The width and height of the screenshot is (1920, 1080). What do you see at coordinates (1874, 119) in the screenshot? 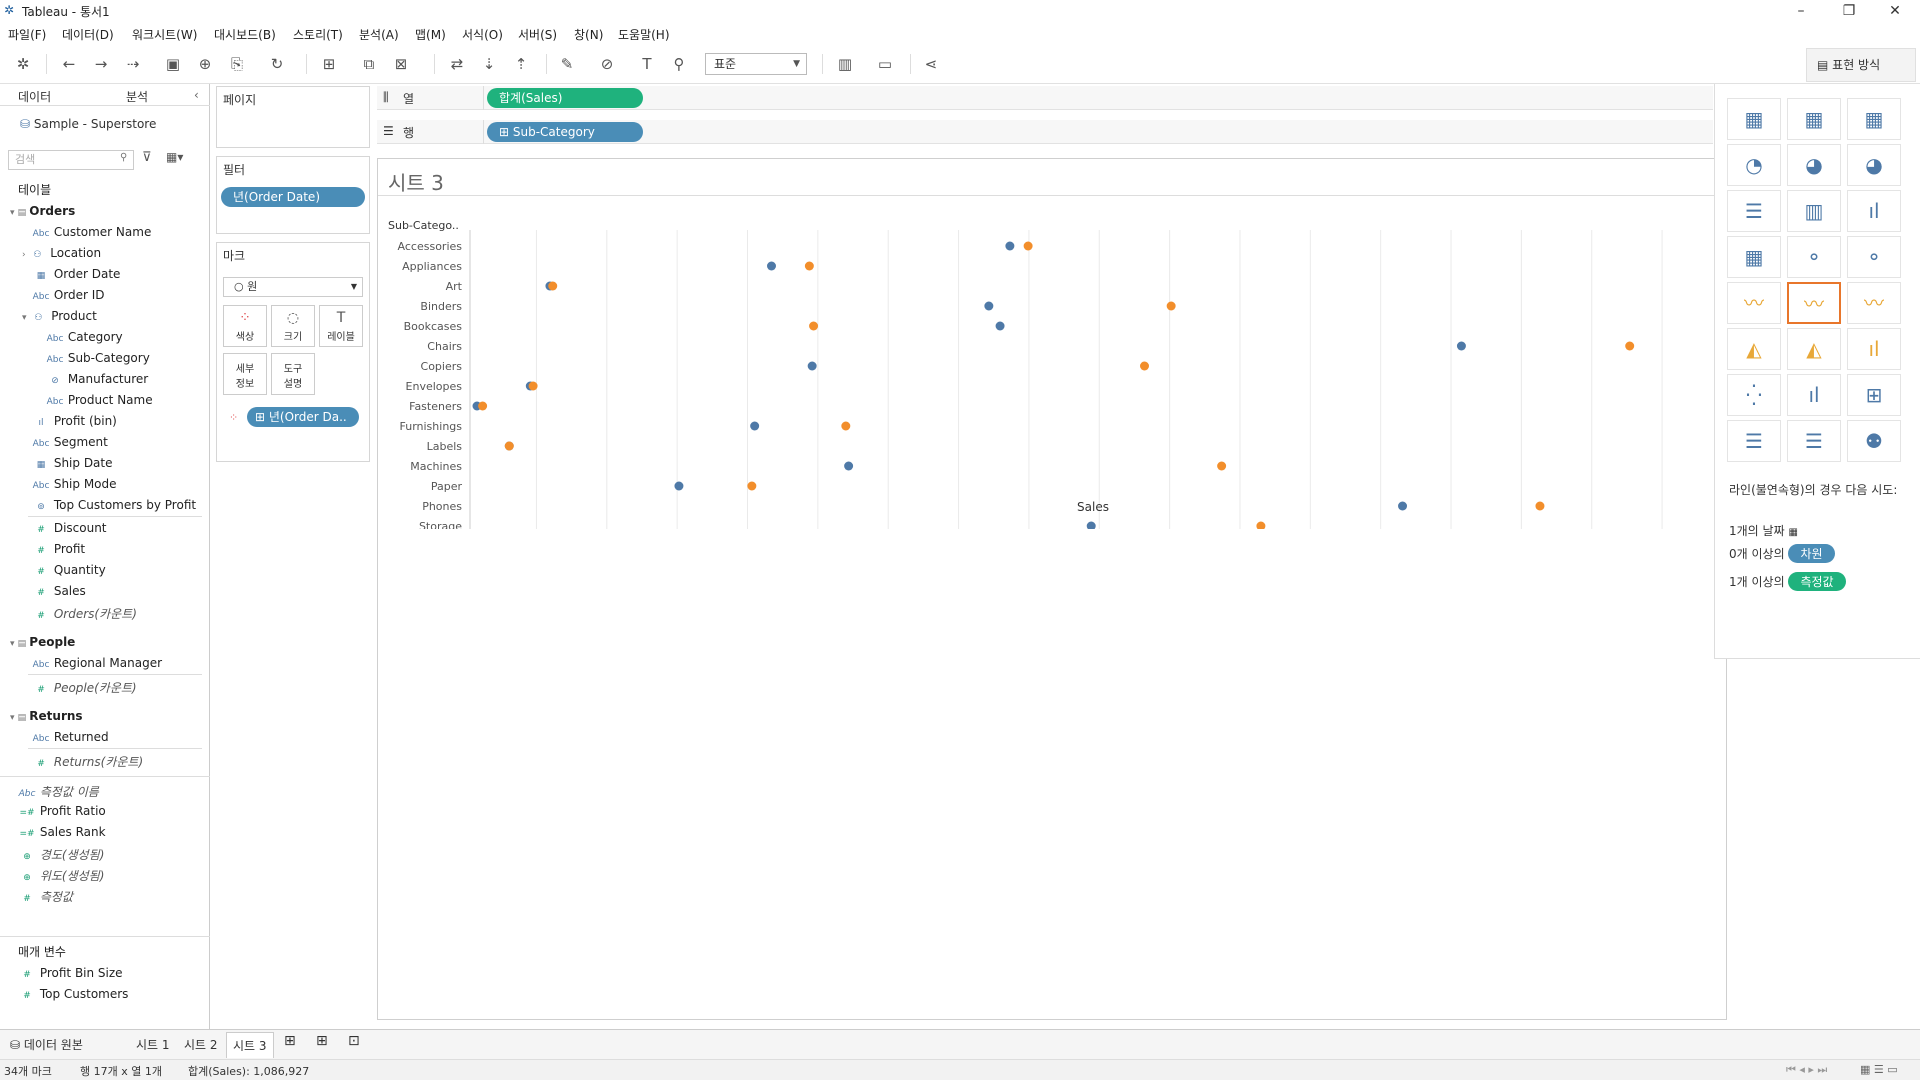
I see `show-me-highlight-table-icon: ▦` at bounding box center [1874, 119].